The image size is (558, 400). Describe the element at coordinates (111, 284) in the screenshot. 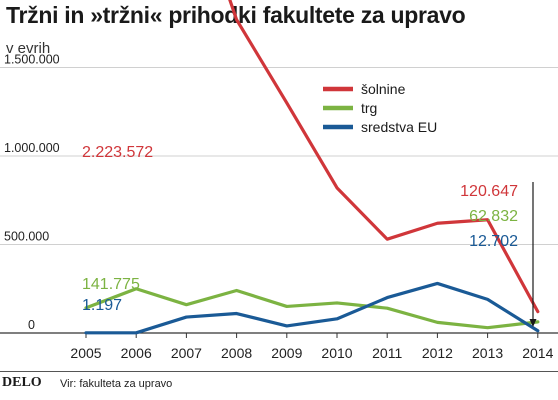

I see `data-label-first-trg: 141.775` at that location.